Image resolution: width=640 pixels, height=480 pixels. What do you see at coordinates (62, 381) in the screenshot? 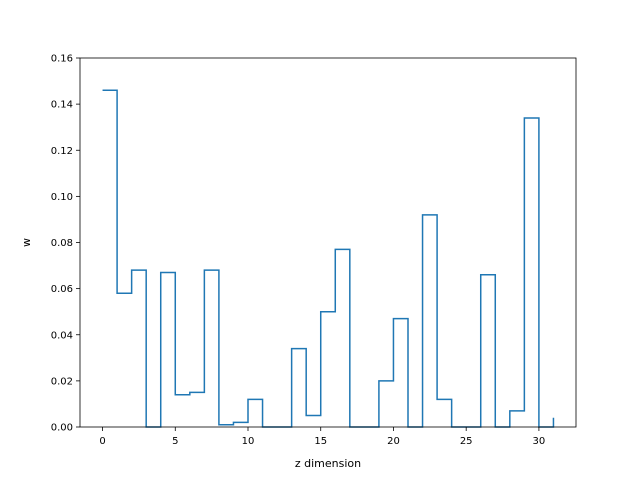
I see `y-tick-label: 0.02` at bounding box center [62, 381].